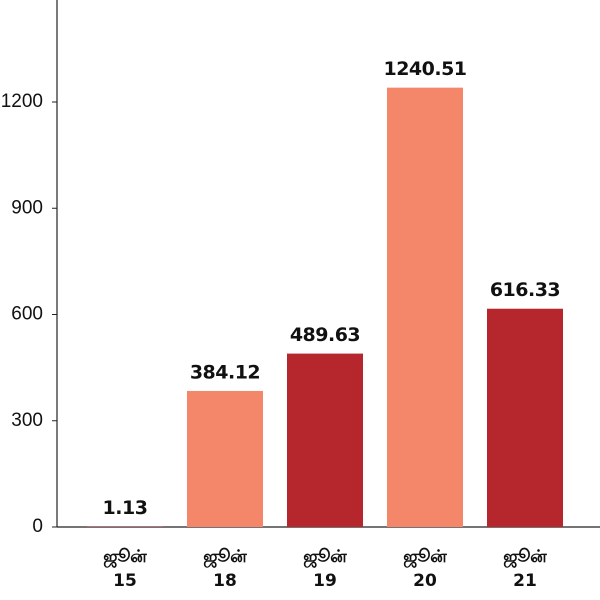 This screenshot has width=600, height=600. I want to click on x-tick-label: 20, so click(425, 581).